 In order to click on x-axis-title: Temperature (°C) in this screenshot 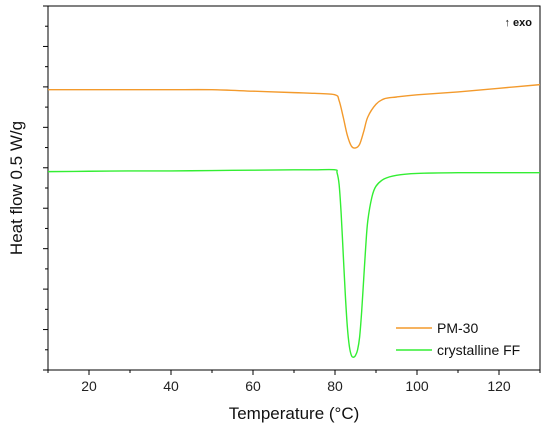, I will do `click(294, 413)`.